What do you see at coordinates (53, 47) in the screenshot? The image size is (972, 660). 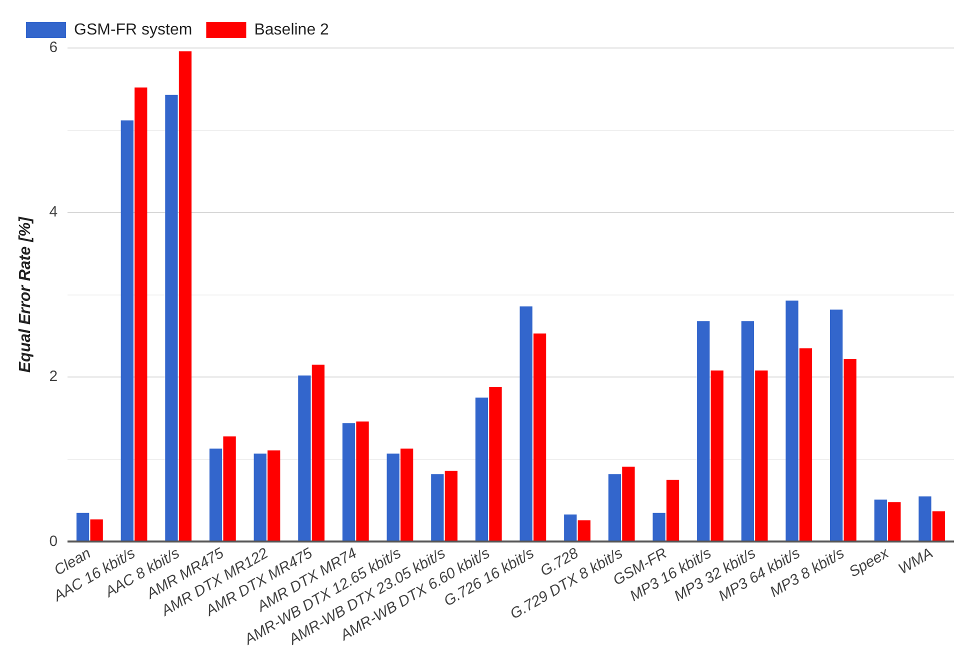 I see `y-tick-label: 6` at bounding box center [53, 47].